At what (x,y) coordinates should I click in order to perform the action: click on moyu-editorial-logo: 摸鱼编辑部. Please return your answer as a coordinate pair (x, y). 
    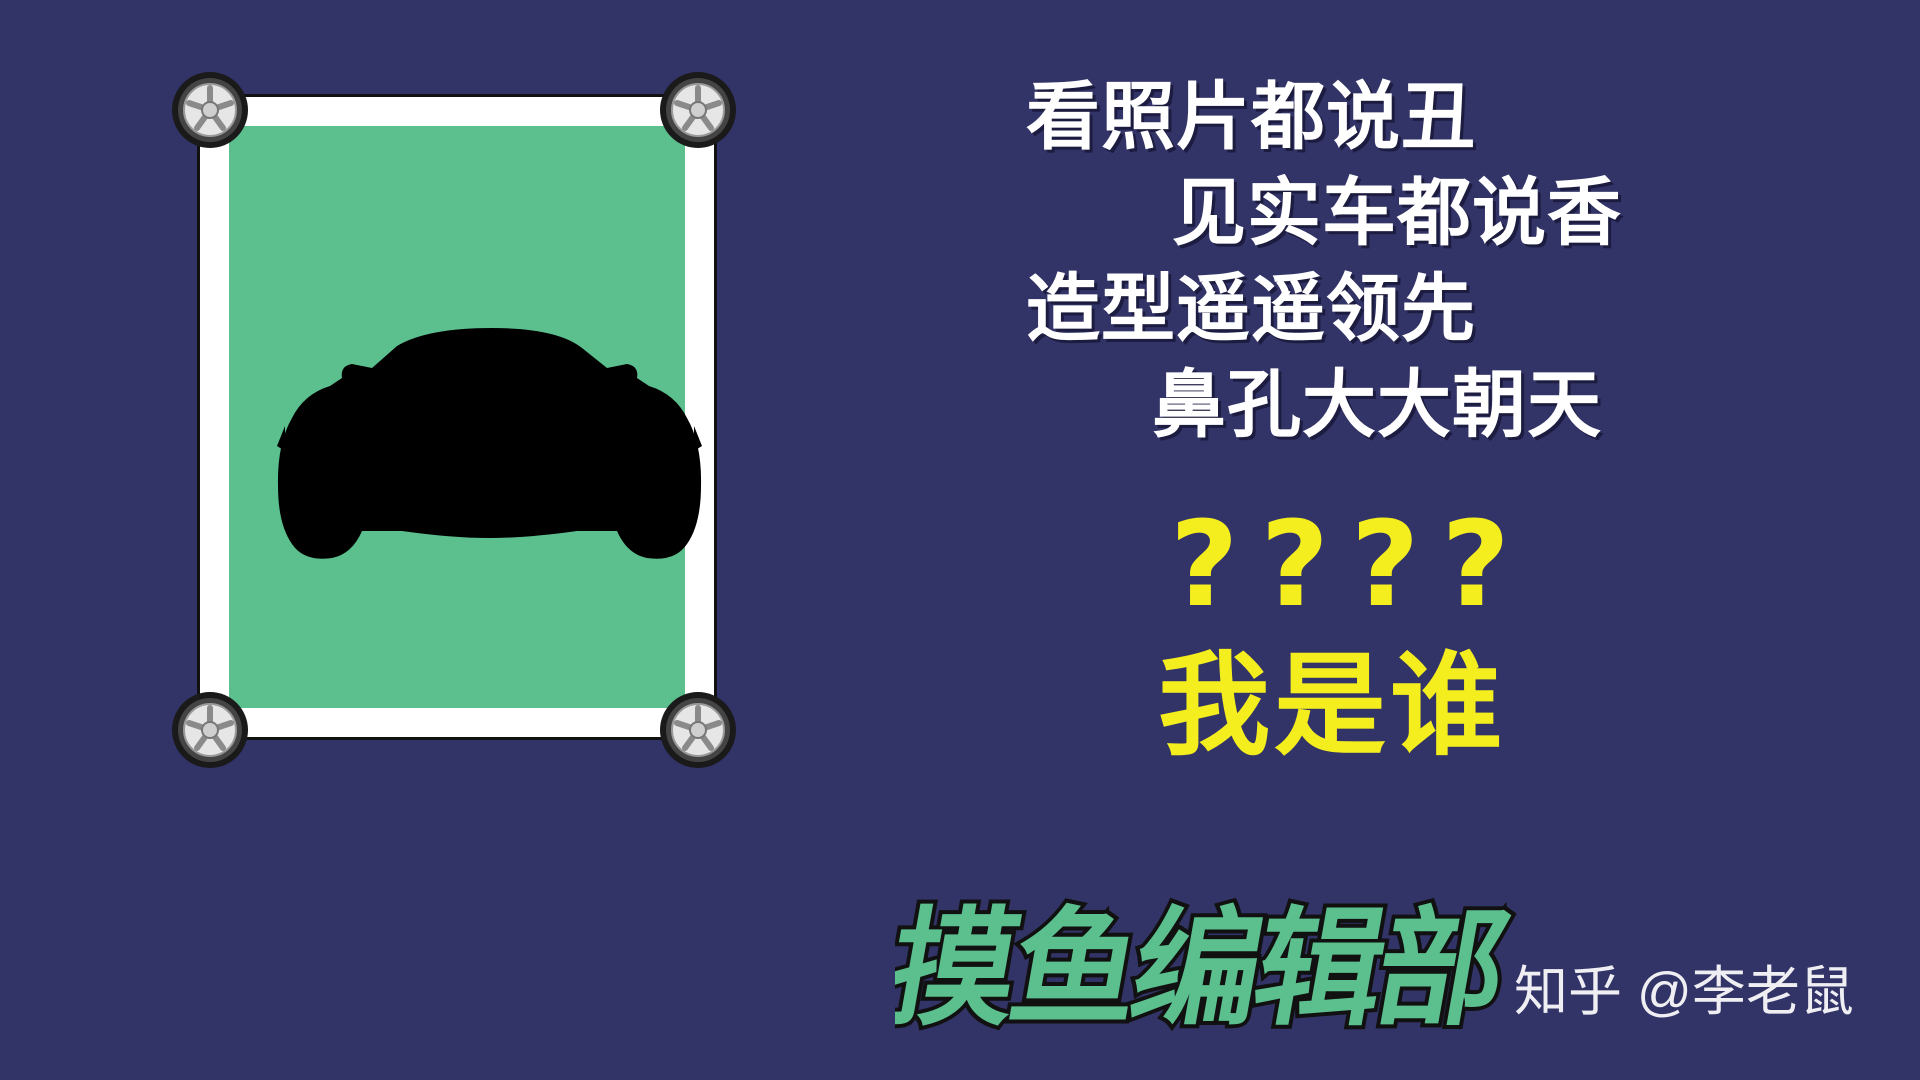
    Looking at the image, I should click on (1207, 968).